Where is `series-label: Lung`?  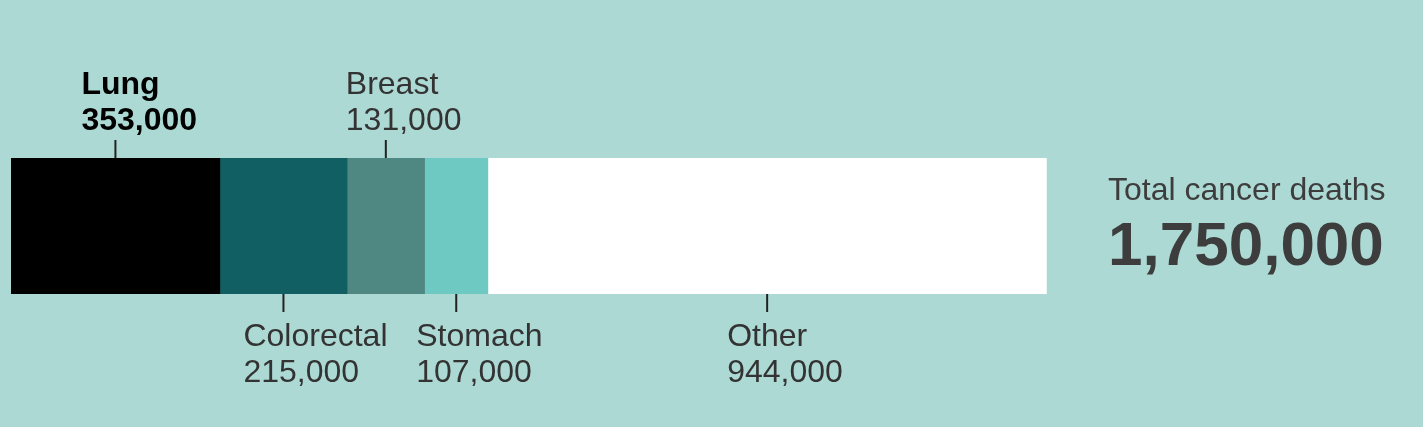 series-label: Lung is located at coordinates (120, 83).